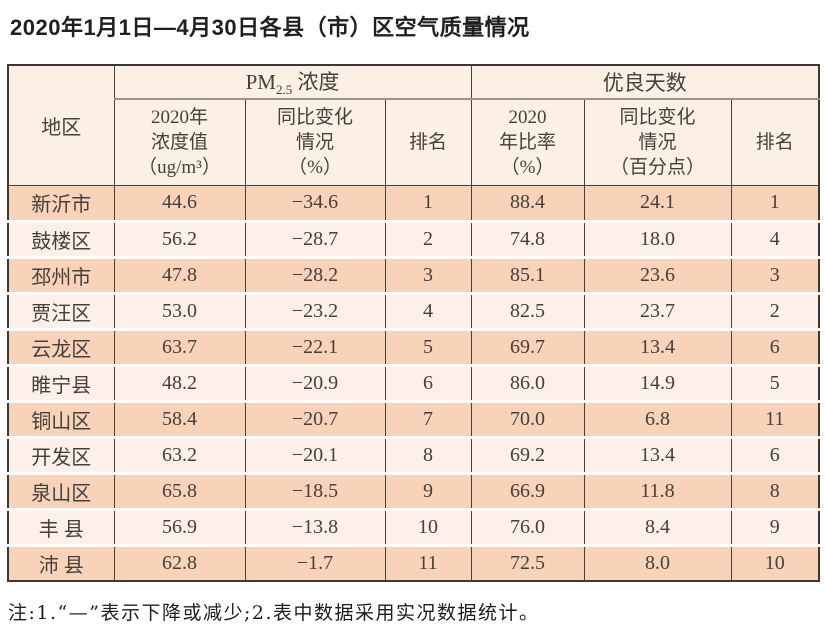 The image size is (825, 630). I want to click on region-cell: 泉山区, so click(61, 492).